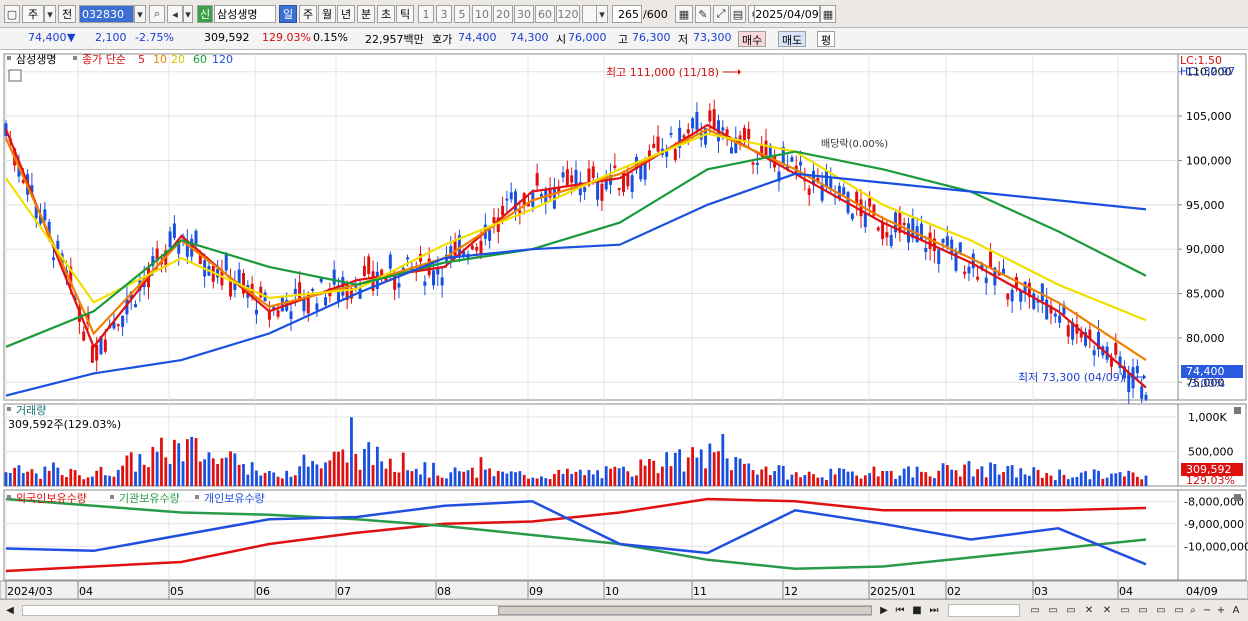  I want to click on count-input: 265, so click(627, 14).